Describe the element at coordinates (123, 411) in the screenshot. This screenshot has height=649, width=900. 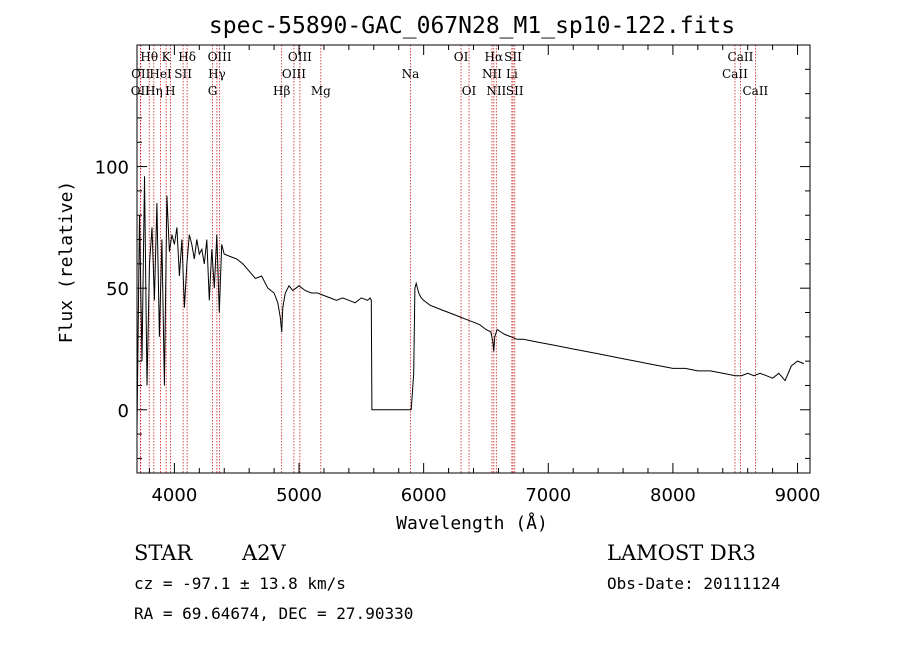
I see `y-tick-label: 0` at that location.